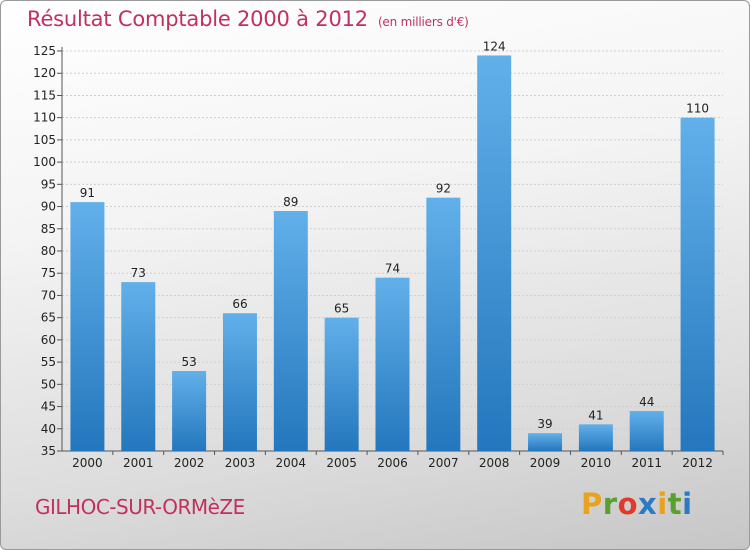 The height and width of the screenshot is (550, 750). What do you see at coordinates (697, 463) in the screenshot?
I see `x-tick-label: 2012` at bounding box center [697, 463].